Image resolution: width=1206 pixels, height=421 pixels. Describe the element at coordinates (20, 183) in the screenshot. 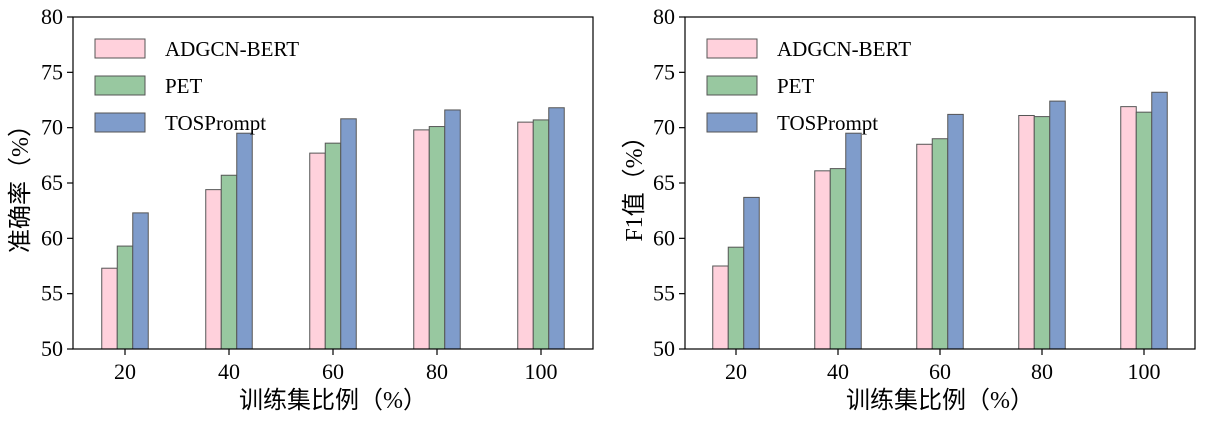

I see `y-axis-title: 准确率（%）` at that location.